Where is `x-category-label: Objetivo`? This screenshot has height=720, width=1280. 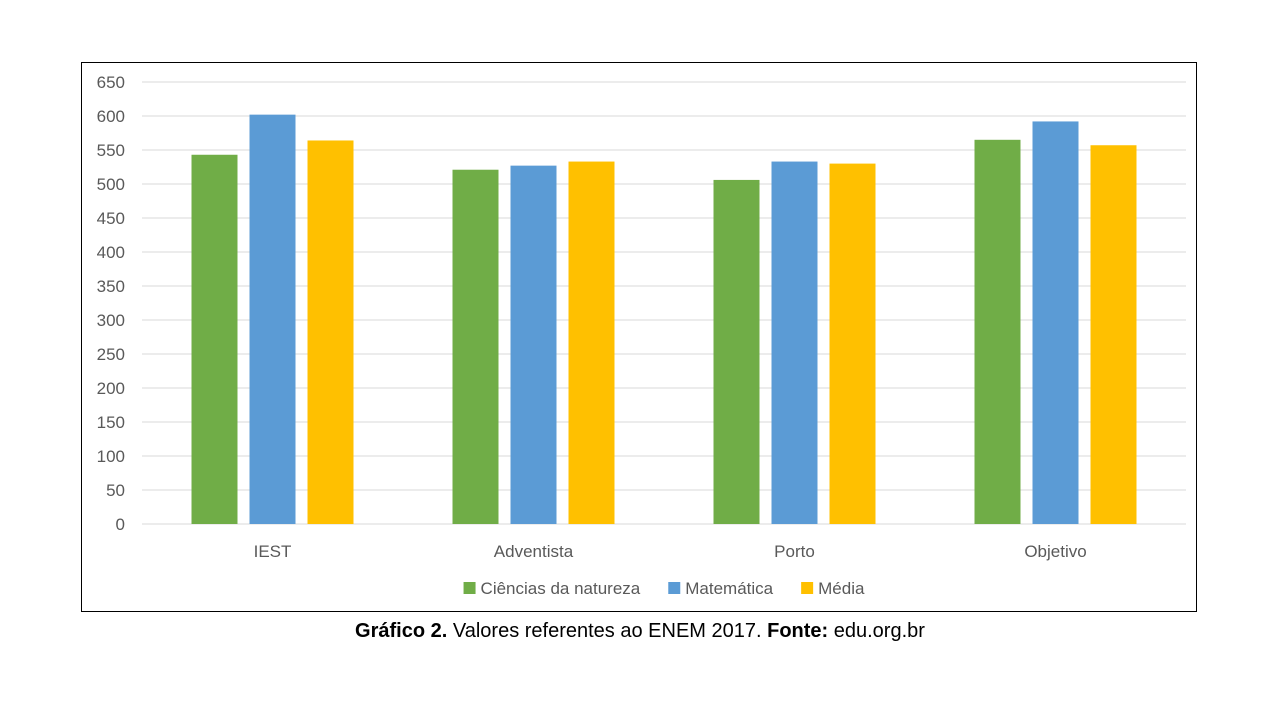
x-category-label: Objetivo is located at coordinates (1055, 551).